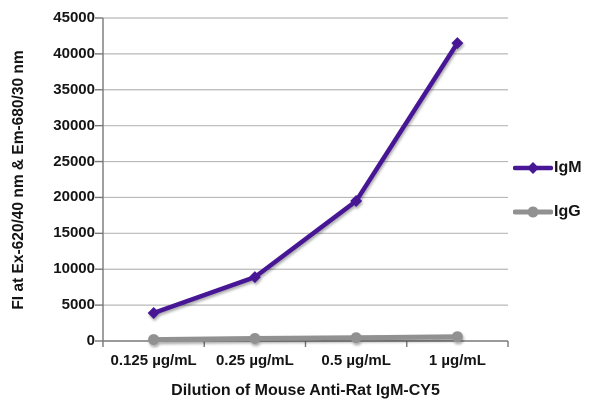 The height and width of the screenshot is (415, 600). Describe the element at coordinates (533, 168) in the screenshot. I see `legend-diamond-icon` at that location.